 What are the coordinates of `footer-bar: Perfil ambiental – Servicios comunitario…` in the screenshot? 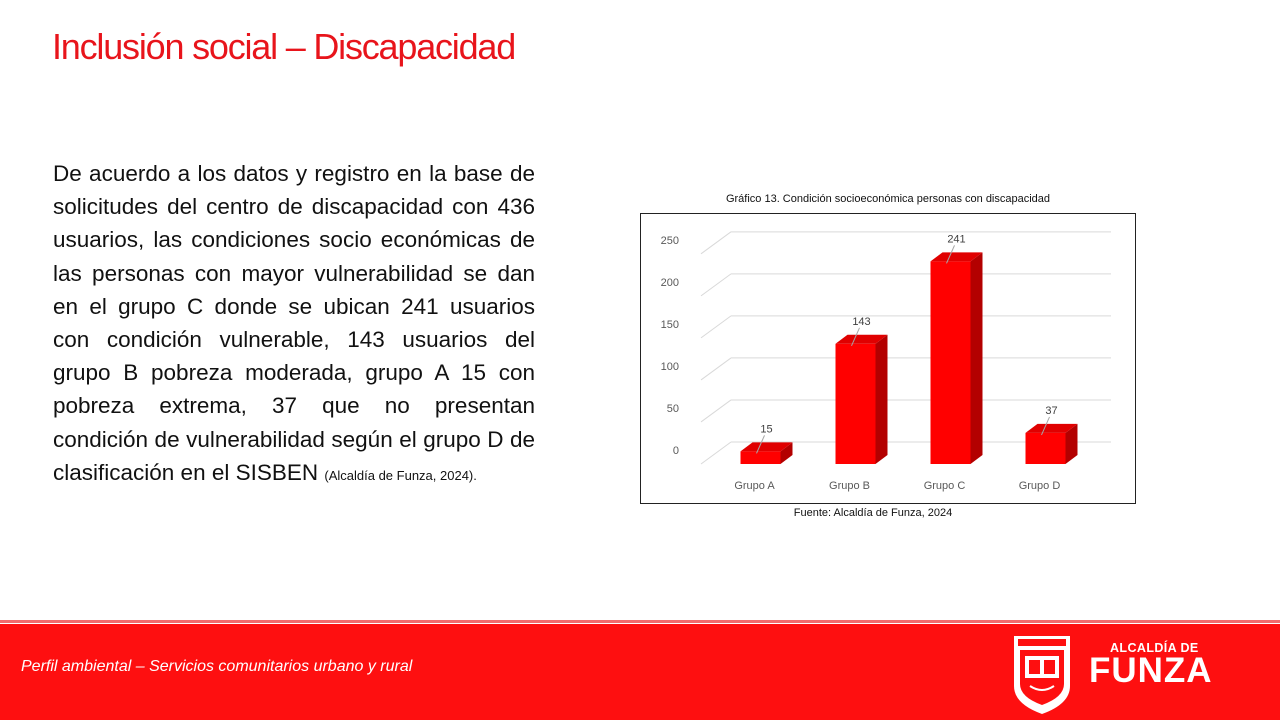 It's located at (640, 672).